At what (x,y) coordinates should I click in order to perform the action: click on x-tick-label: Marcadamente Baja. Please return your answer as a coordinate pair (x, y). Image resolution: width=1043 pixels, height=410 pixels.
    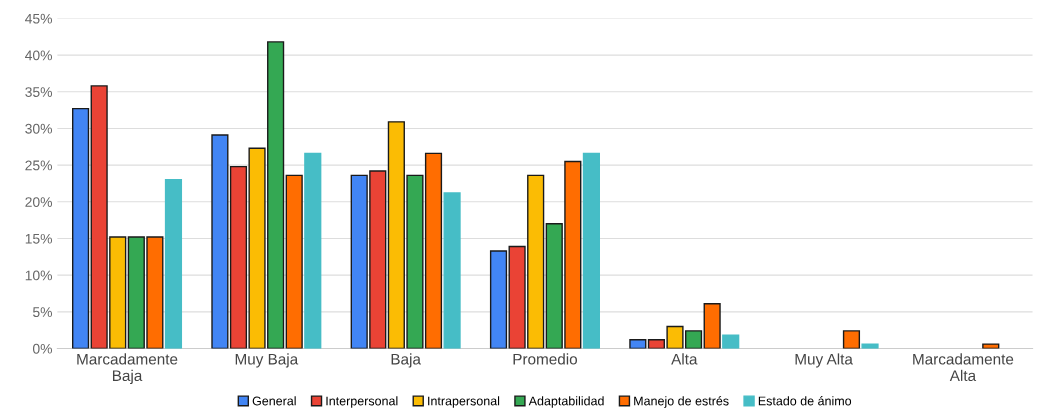
    Looking at the image, I should click on (127, 369).